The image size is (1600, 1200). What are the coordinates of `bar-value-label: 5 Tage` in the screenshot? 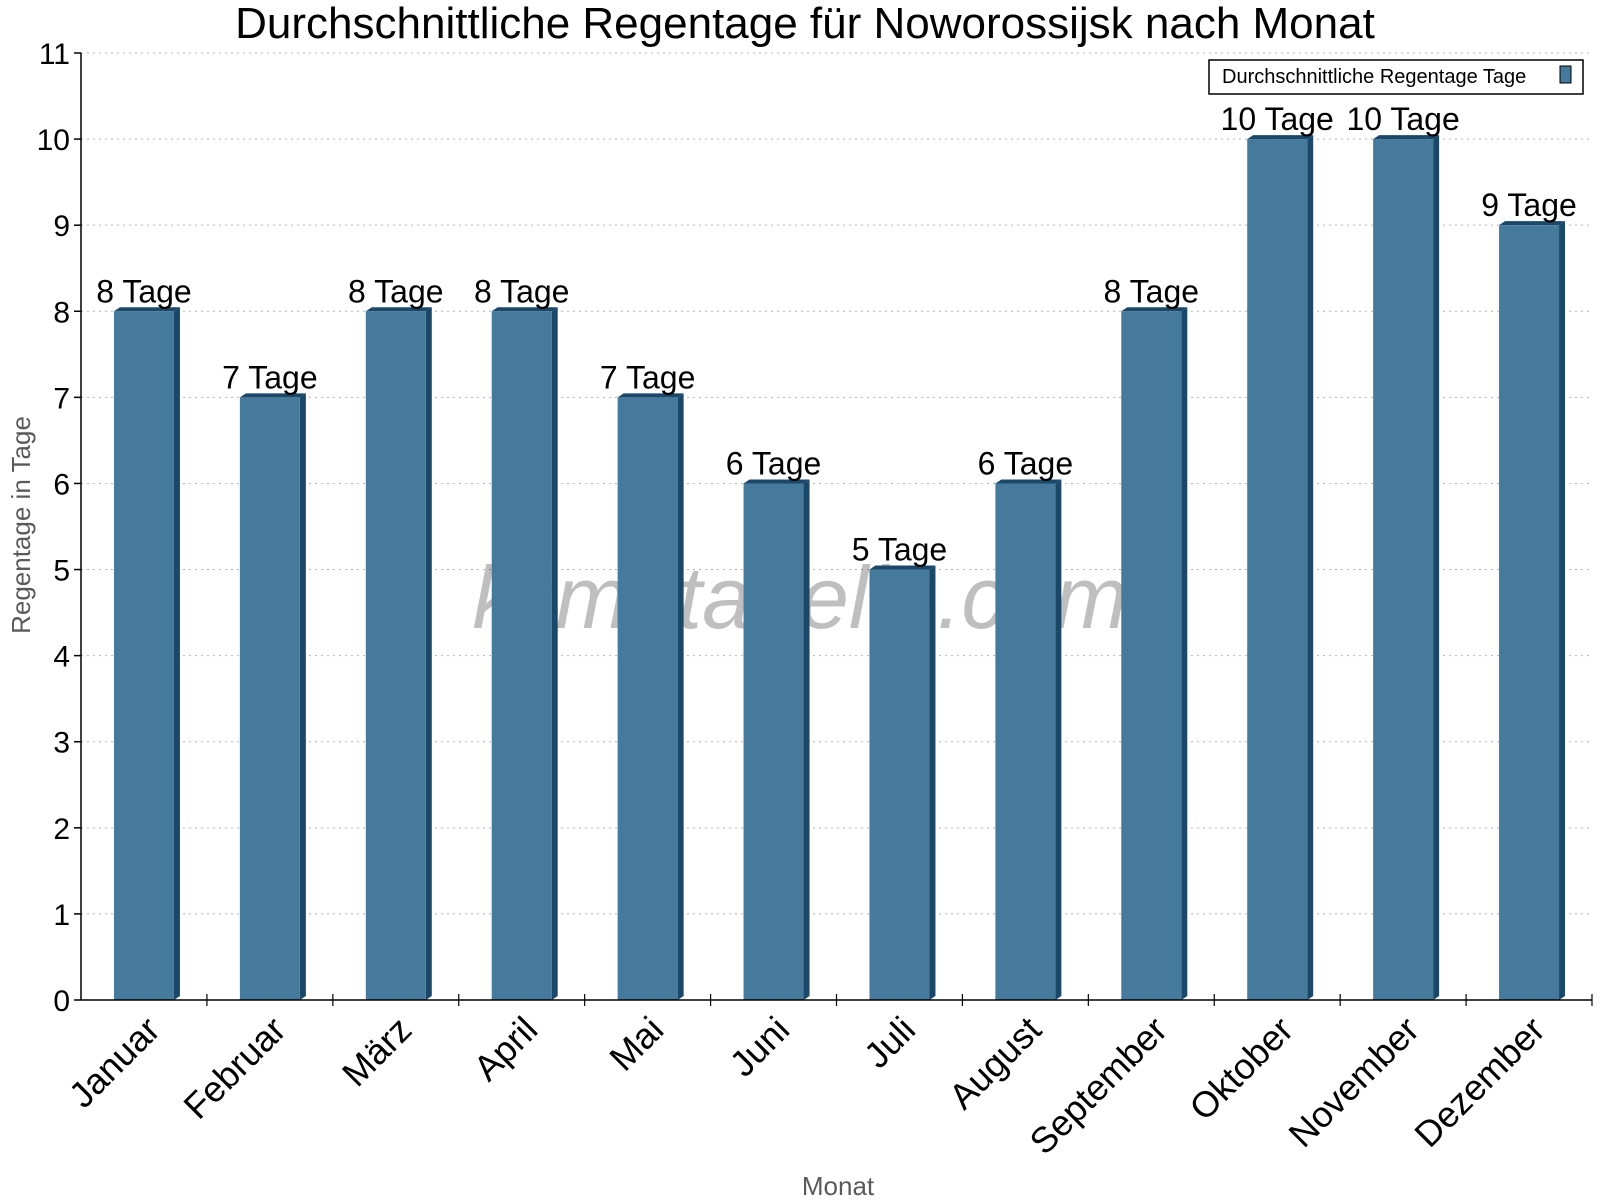 It's located at (900, 550).